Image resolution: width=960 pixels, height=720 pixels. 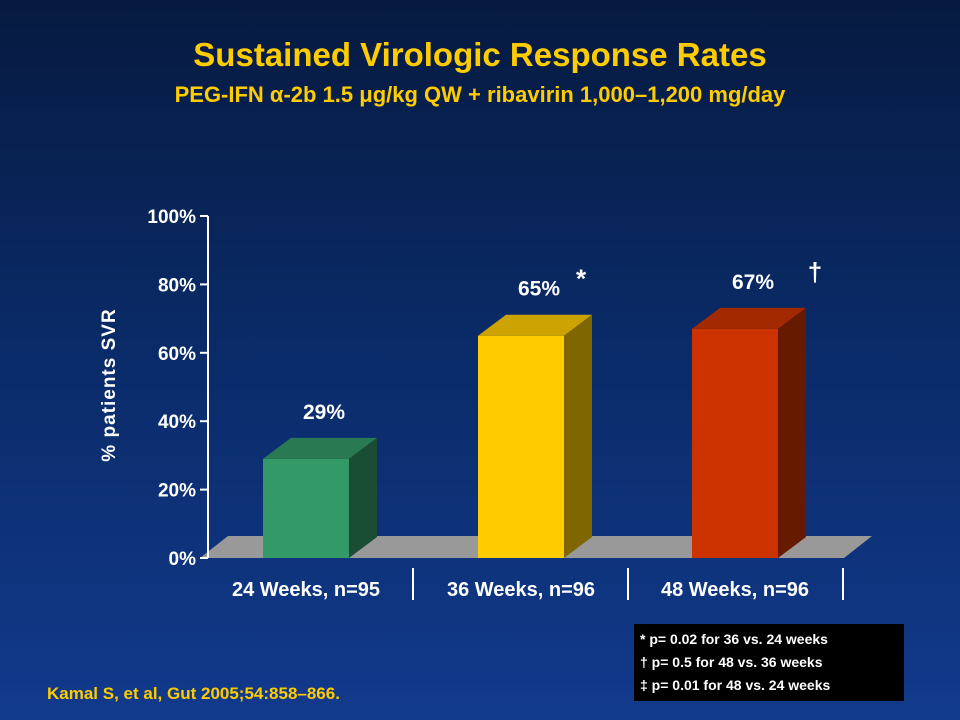 What do you see at coordinates (735, 685) in the screenshot?
I see `footnote-48-vs-24: ‡ p= 0.01 for 48 vs. 24 weeks` at bounding box center [735, 685].